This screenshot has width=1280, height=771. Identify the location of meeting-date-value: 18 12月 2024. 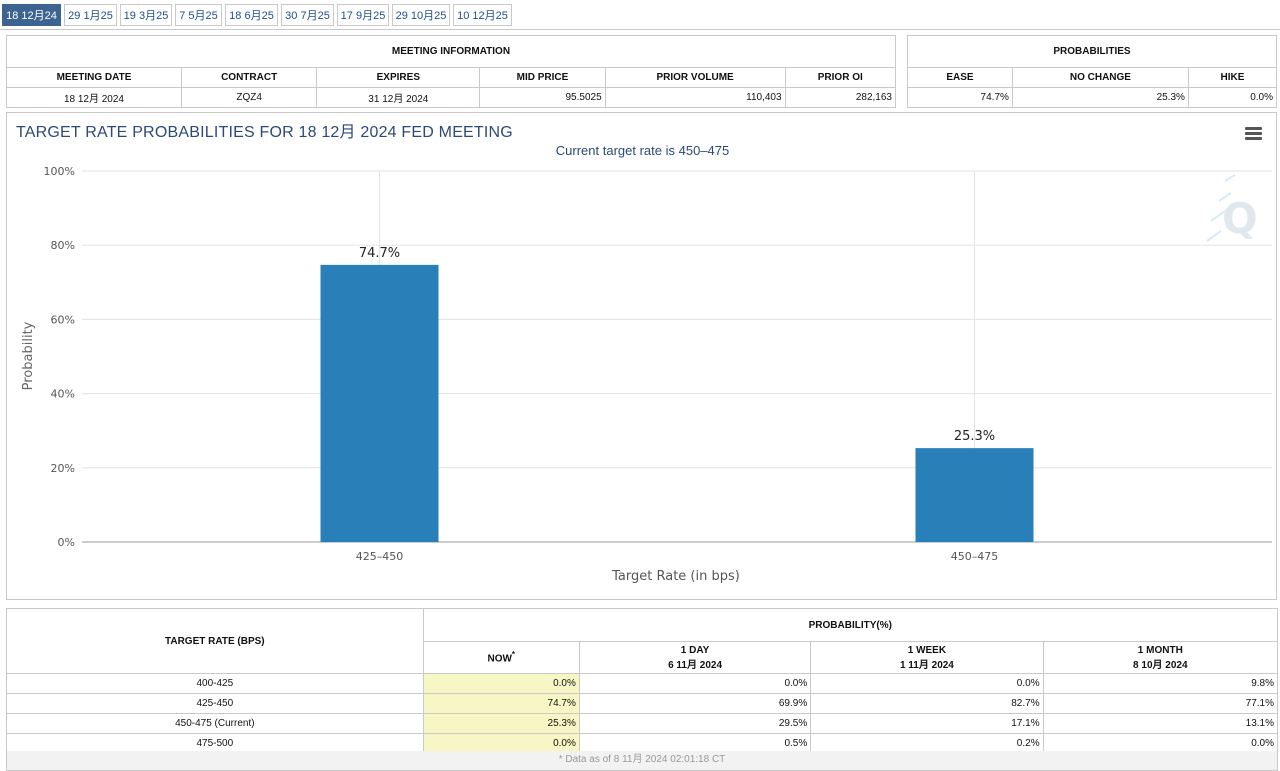
(94, 97).